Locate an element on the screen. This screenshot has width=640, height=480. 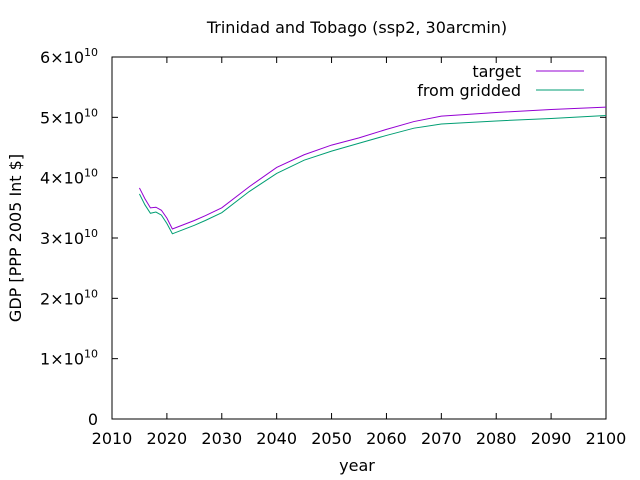
y-tick-mantissa: 1×10 is located at coordinates (62, 359).